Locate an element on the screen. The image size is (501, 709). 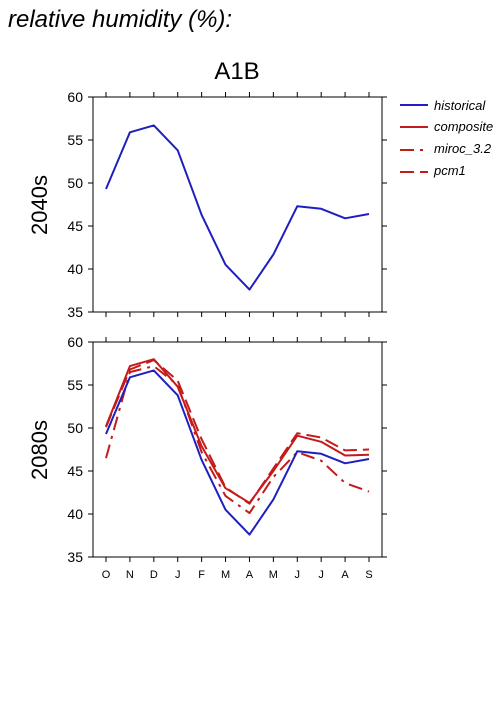
series-line-pcm1 is located at coordinates (237, 432).